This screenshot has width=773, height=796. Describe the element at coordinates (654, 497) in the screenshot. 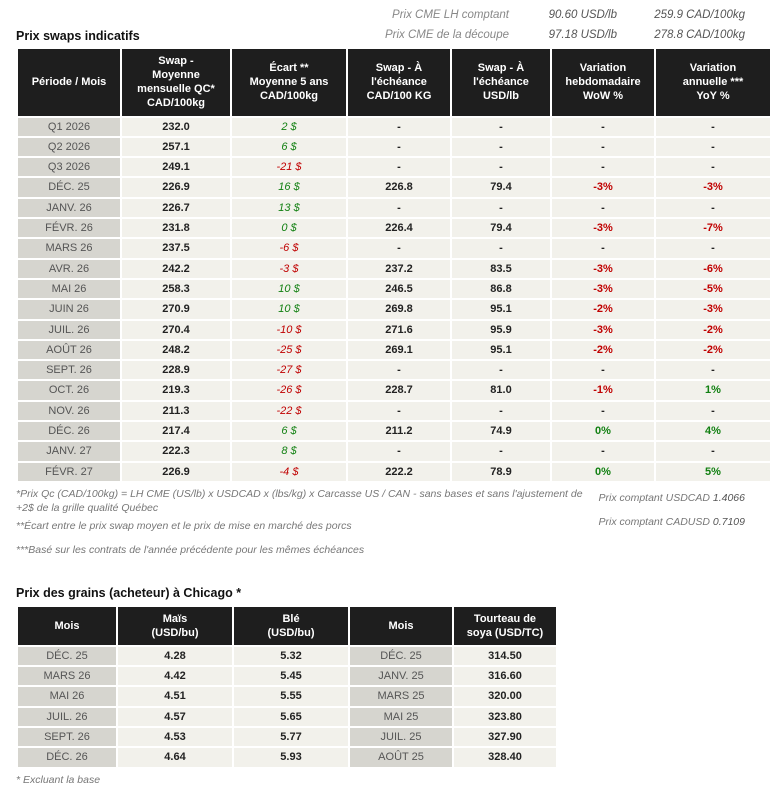

I see `usdcad-label: Prix comptant USDCAD` at that location.